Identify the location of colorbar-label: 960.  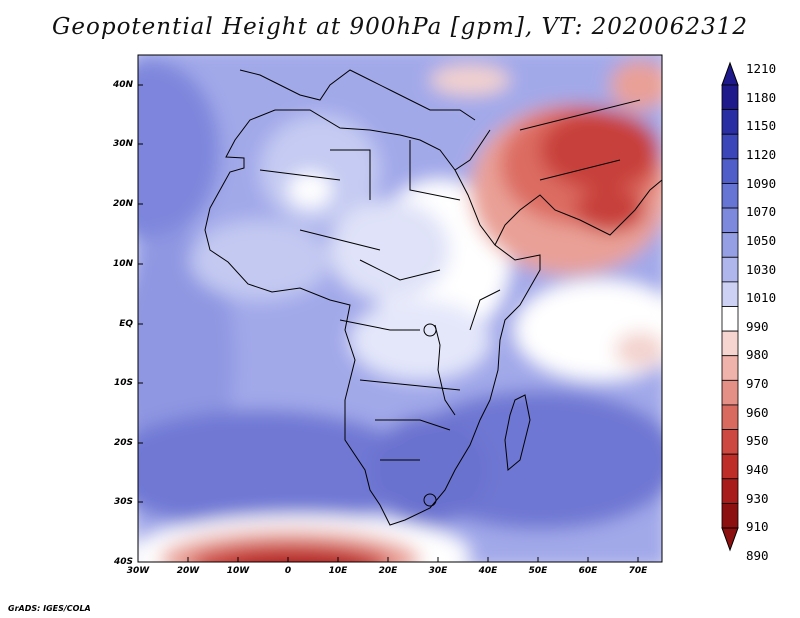
(757, 412).